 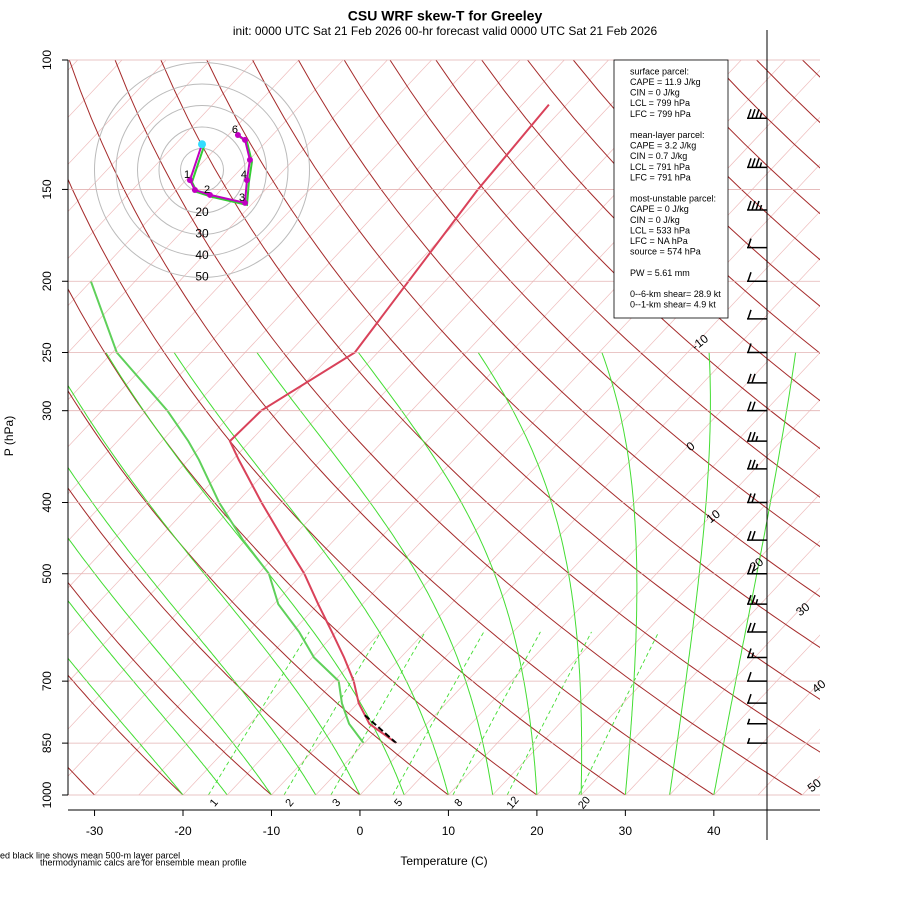 What do you see at coordinates (449, 831) in the screenshot?
I see `x-tick-label: 10` at bounding box center [449, 831].